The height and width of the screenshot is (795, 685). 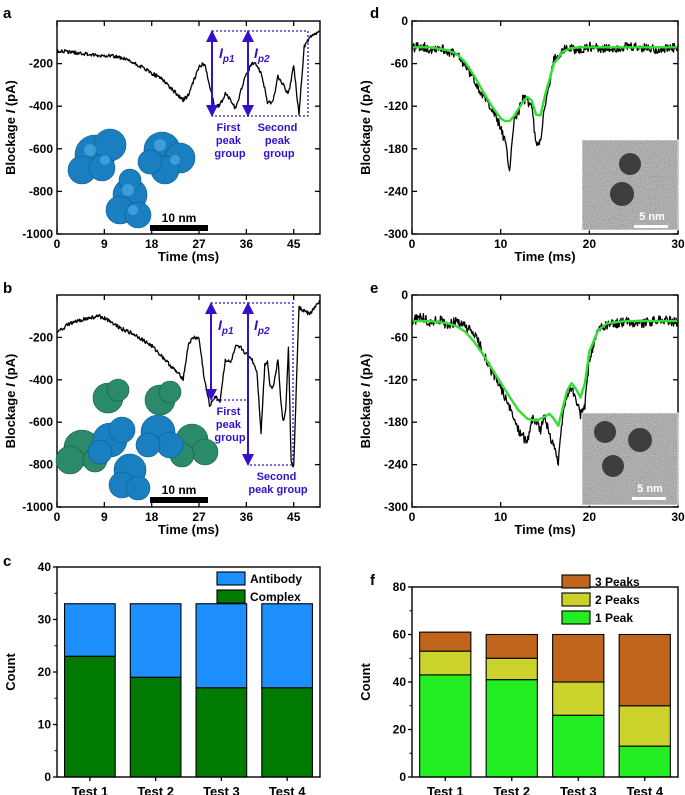 I want to click on y-tick-label-d: -60, so click(x=400, y=64).